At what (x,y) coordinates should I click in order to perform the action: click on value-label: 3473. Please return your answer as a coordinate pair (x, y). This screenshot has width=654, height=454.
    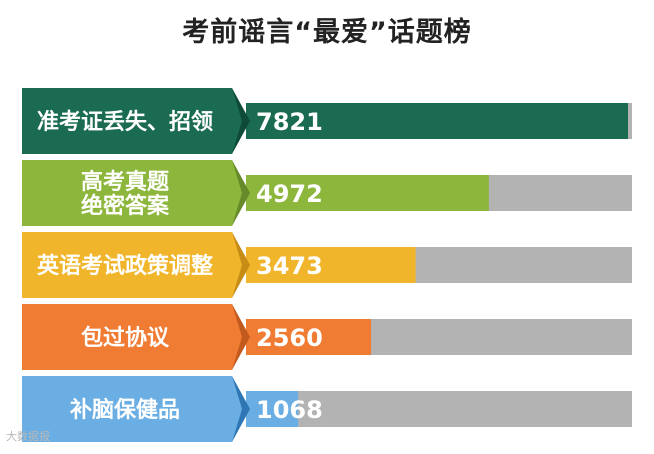
    Looking at the image, I should click on (289, 266).